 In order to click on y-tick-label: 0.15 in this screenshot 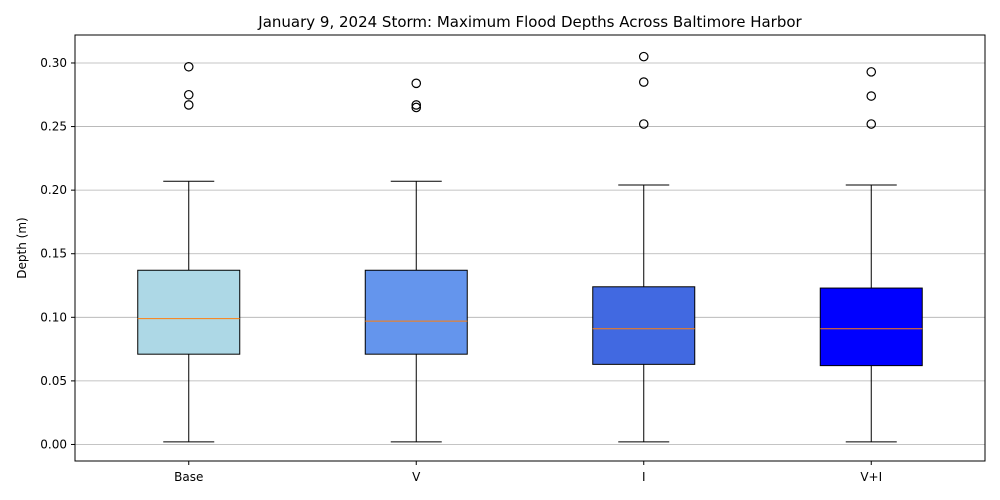, I will do `click(53, 254)`.